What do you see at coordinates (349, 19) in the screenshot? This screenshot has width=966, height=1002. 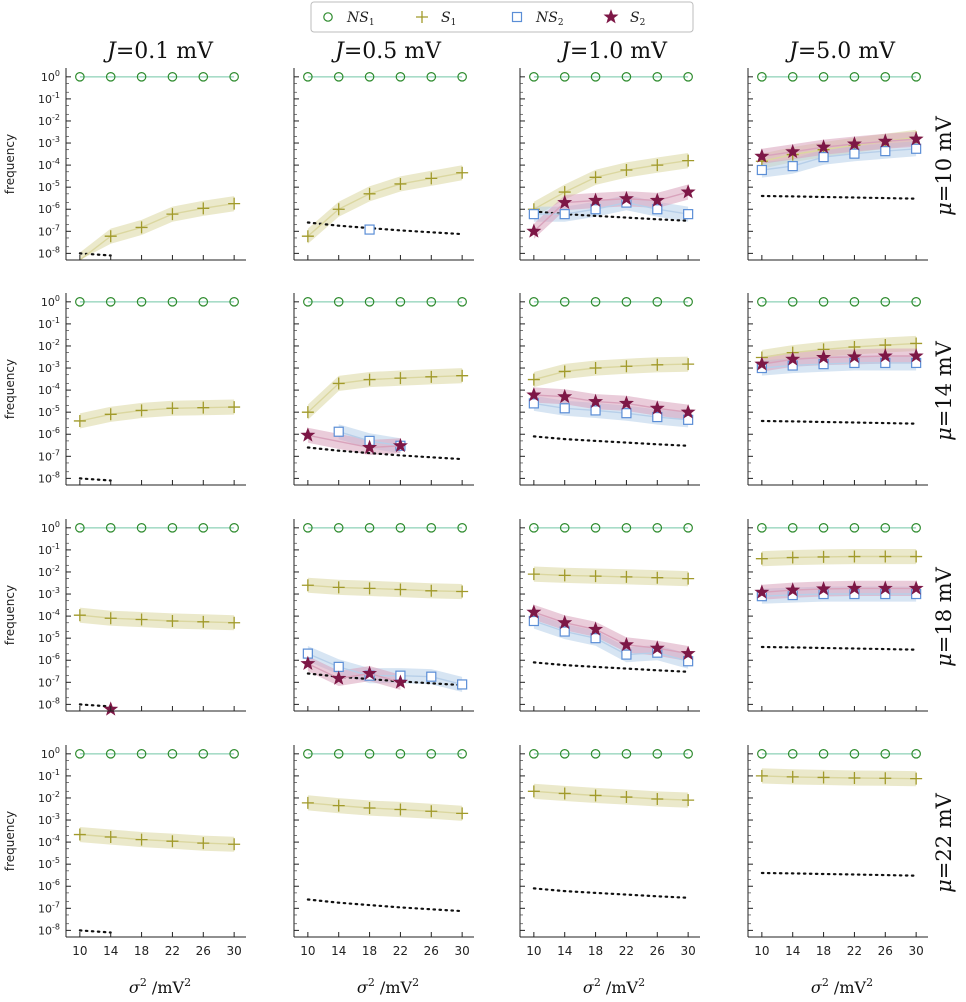 I see `legend-entry-ns1: NS1` at bounding box center [349, 19].